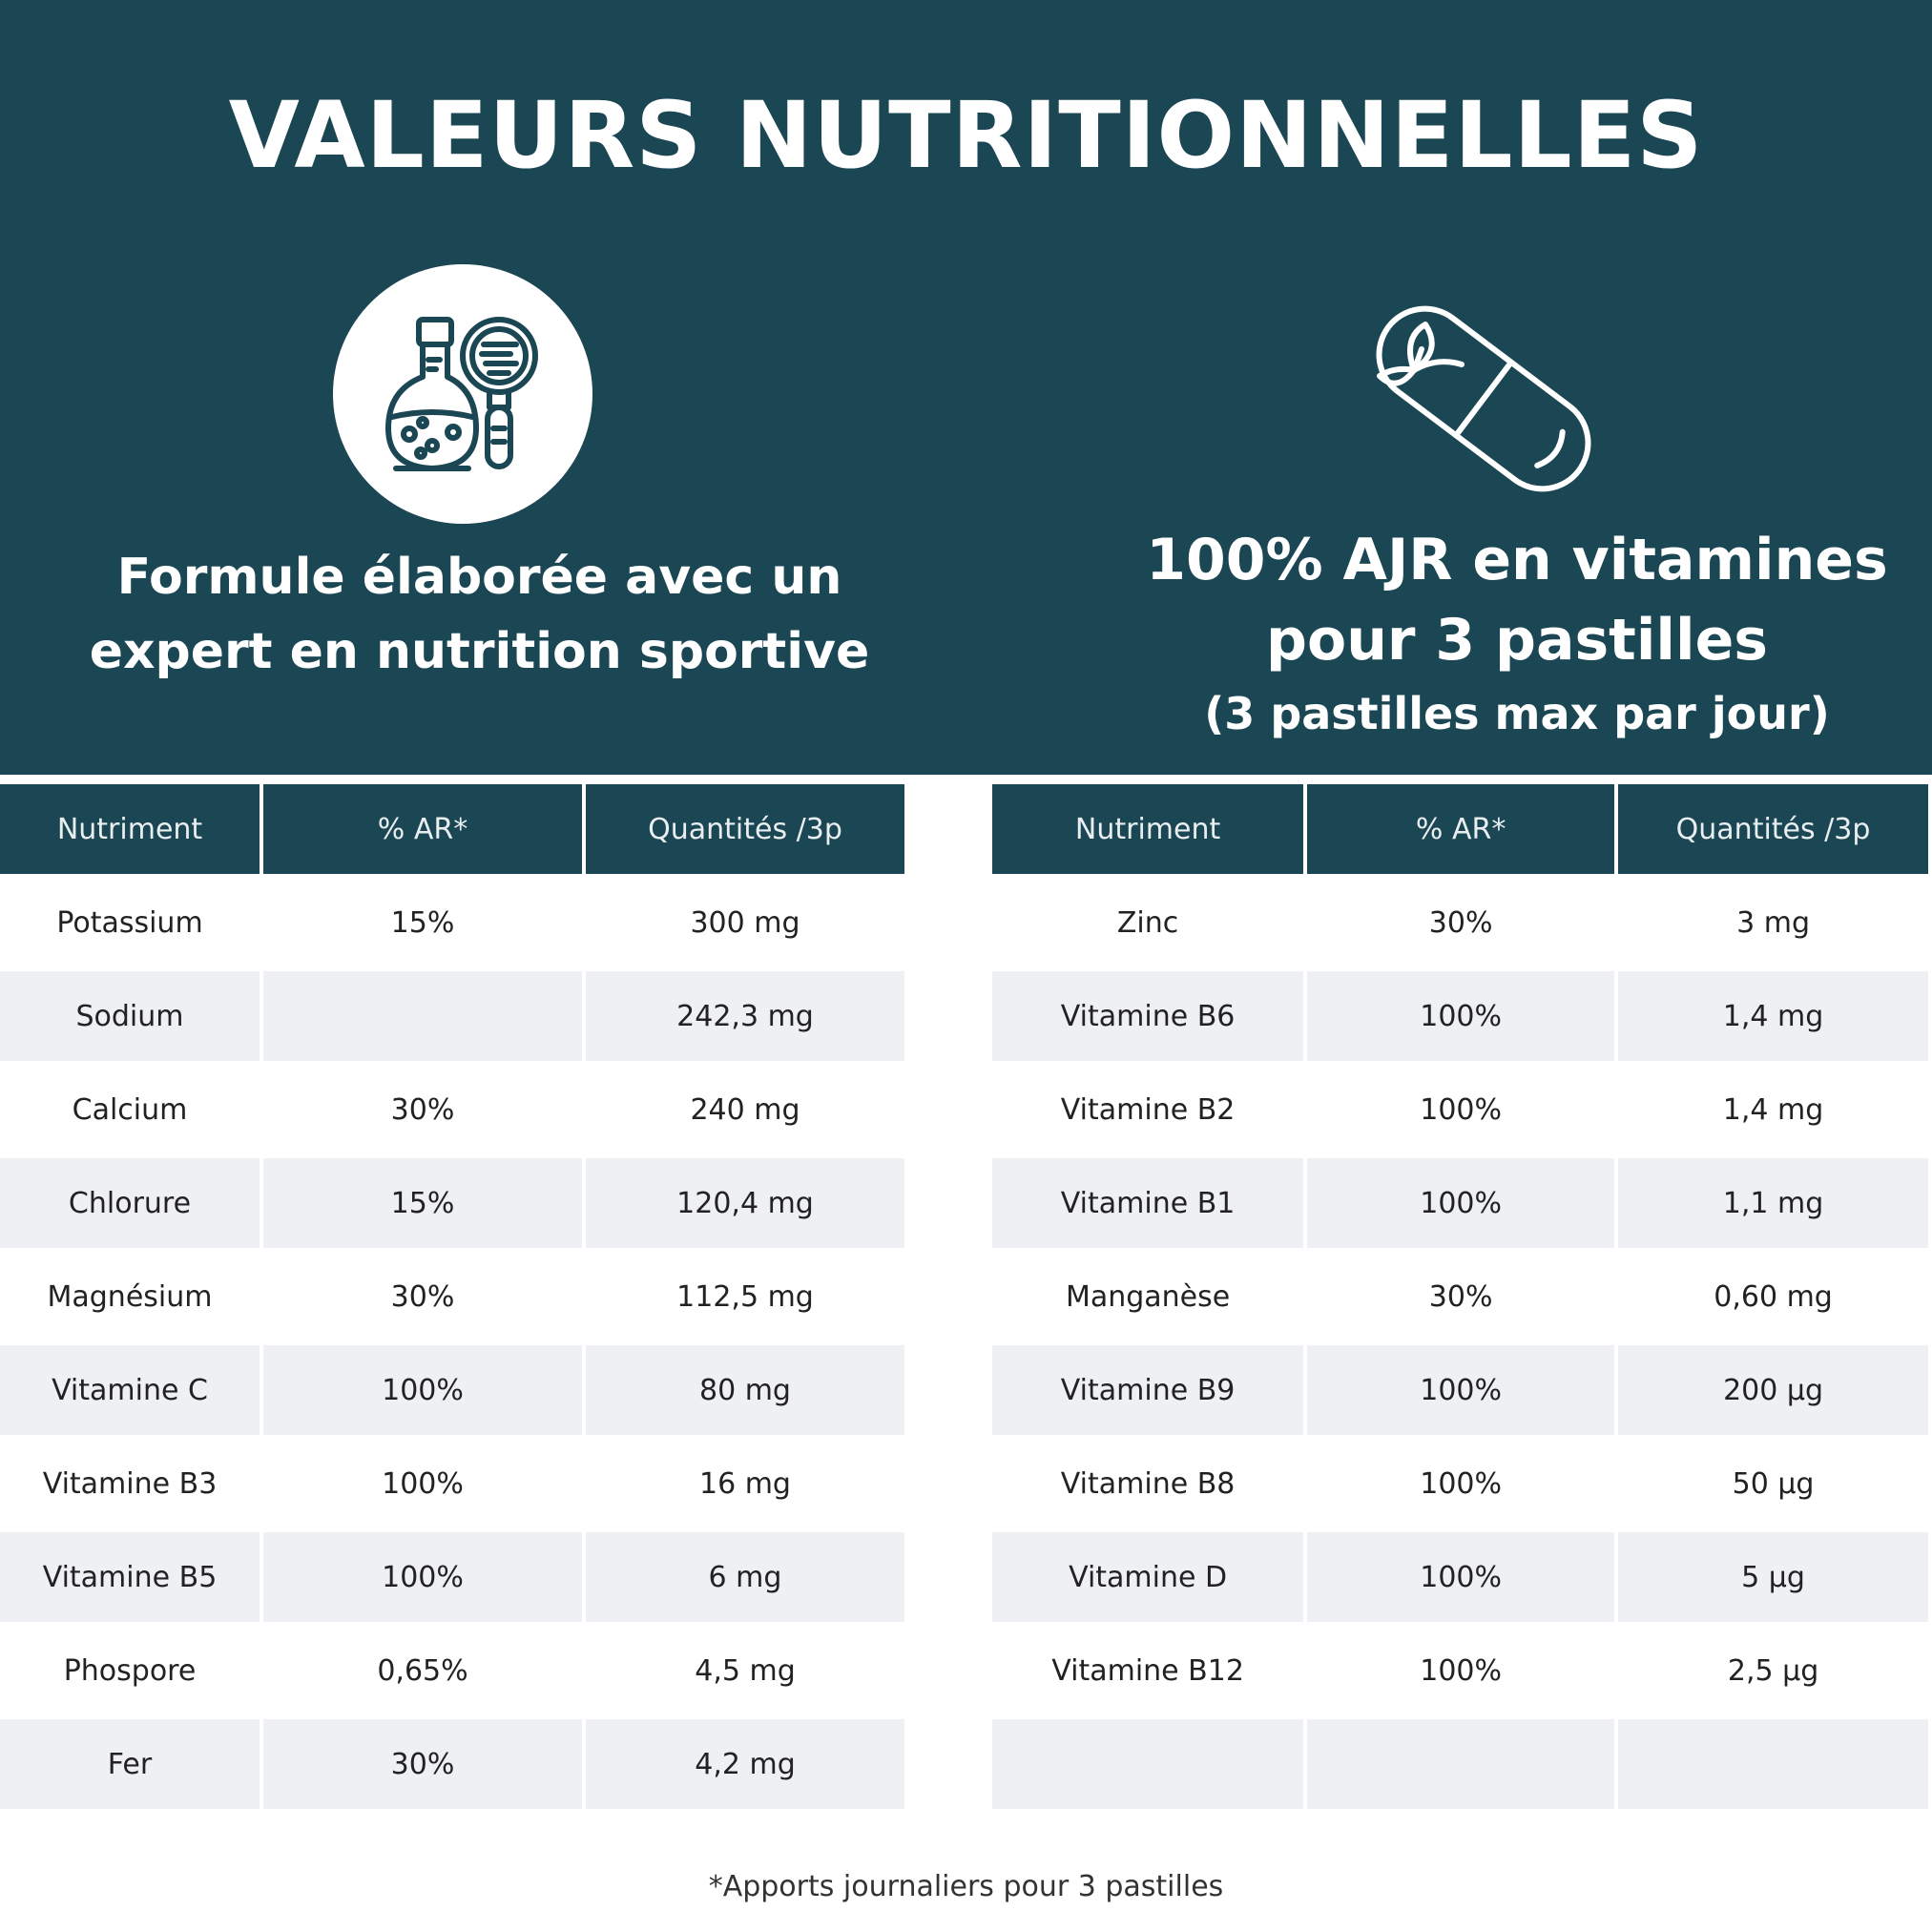  What do you see at coordinates (130, 1764) in the screenshot?
I see `nutrient-cell: Fer` at bounding box center [130, 1764].